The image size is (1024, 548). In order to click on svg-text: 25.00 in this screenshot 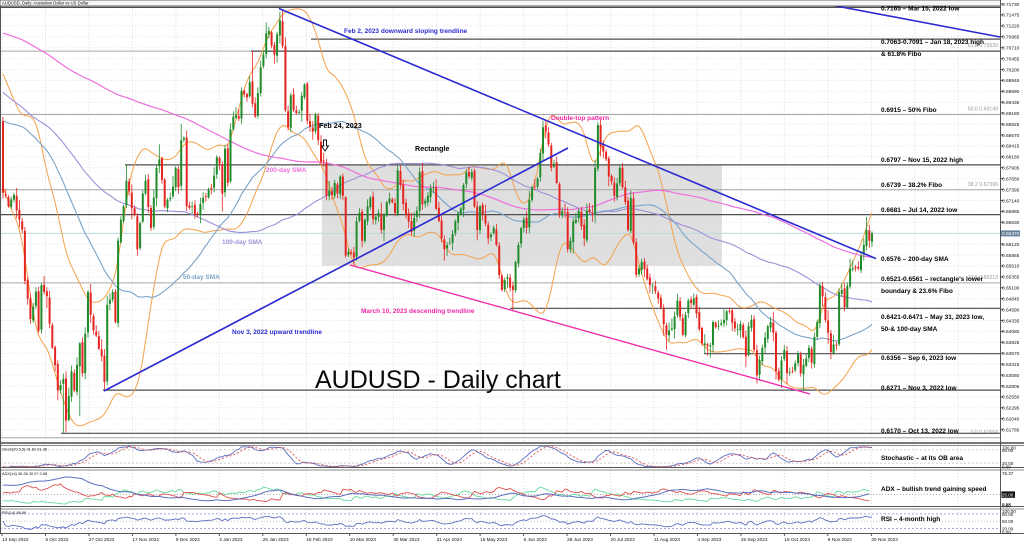, I will do `click(1008, 495)`.